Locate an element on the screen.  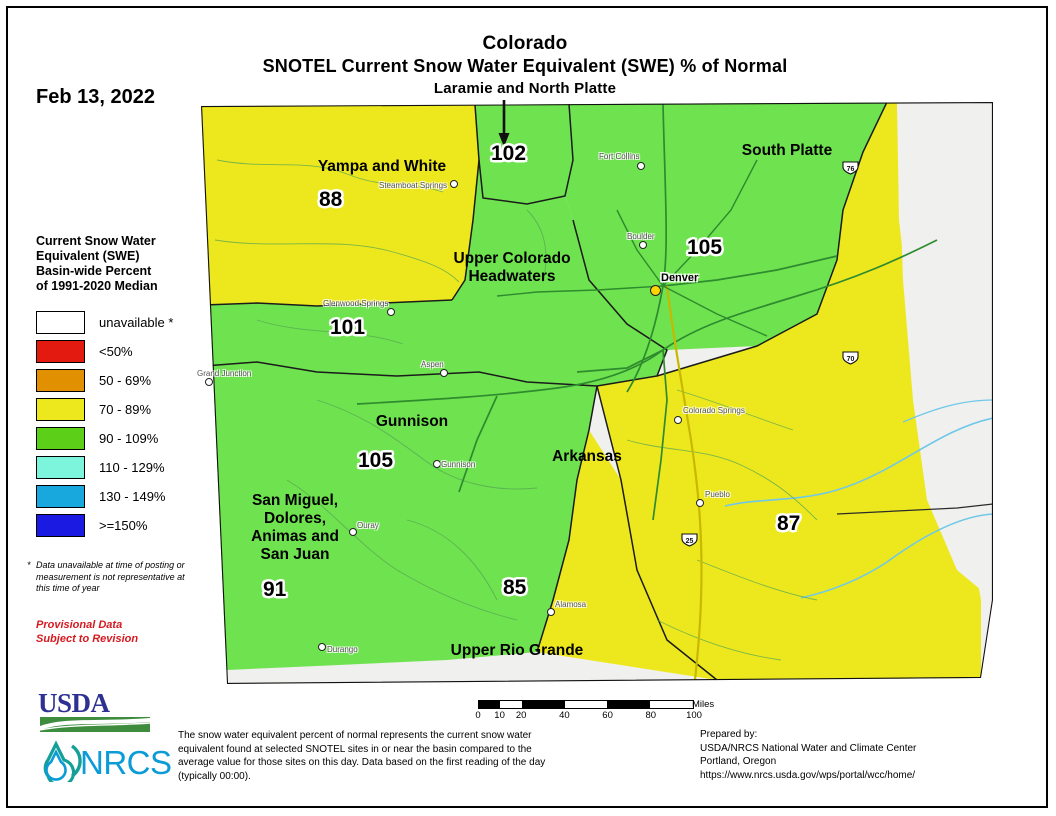
arkansas-east-fill is located at coordinates (889, 450).